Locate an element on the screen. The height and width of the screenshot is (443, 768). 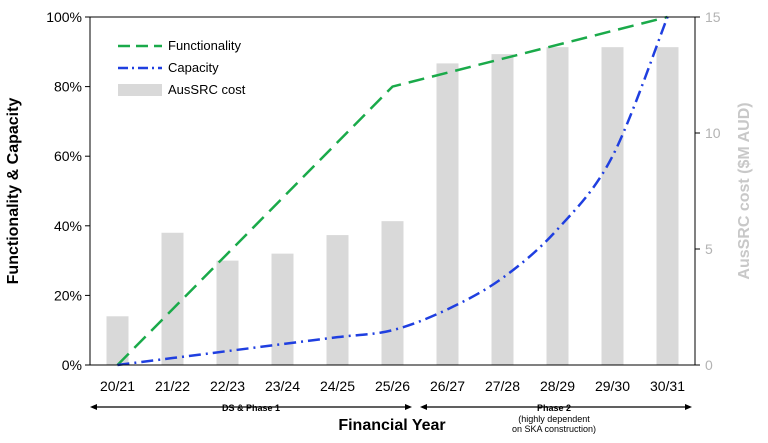
phase2-sublabel-2: on SKA construction) is located at coordinates (554, 429).